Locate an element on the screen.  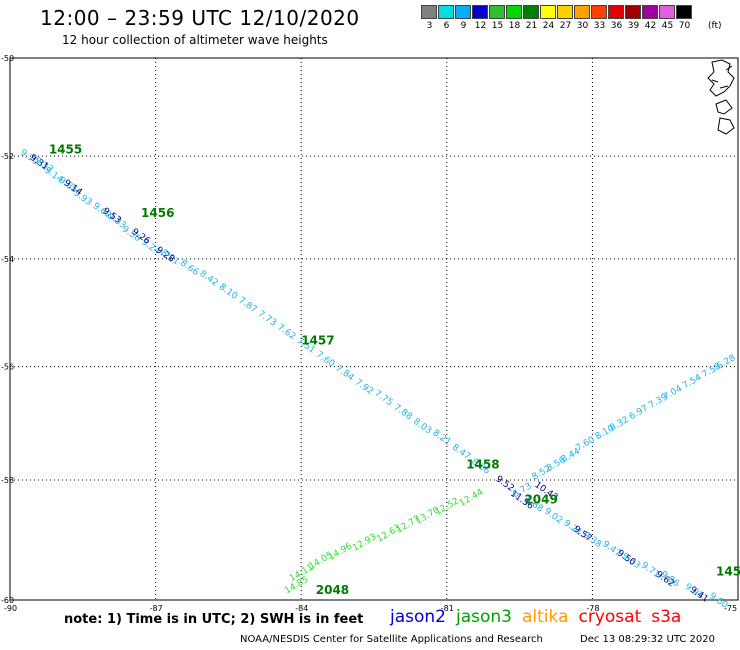
color-scale-unit: (ft) is located at coordinates (715, 26).